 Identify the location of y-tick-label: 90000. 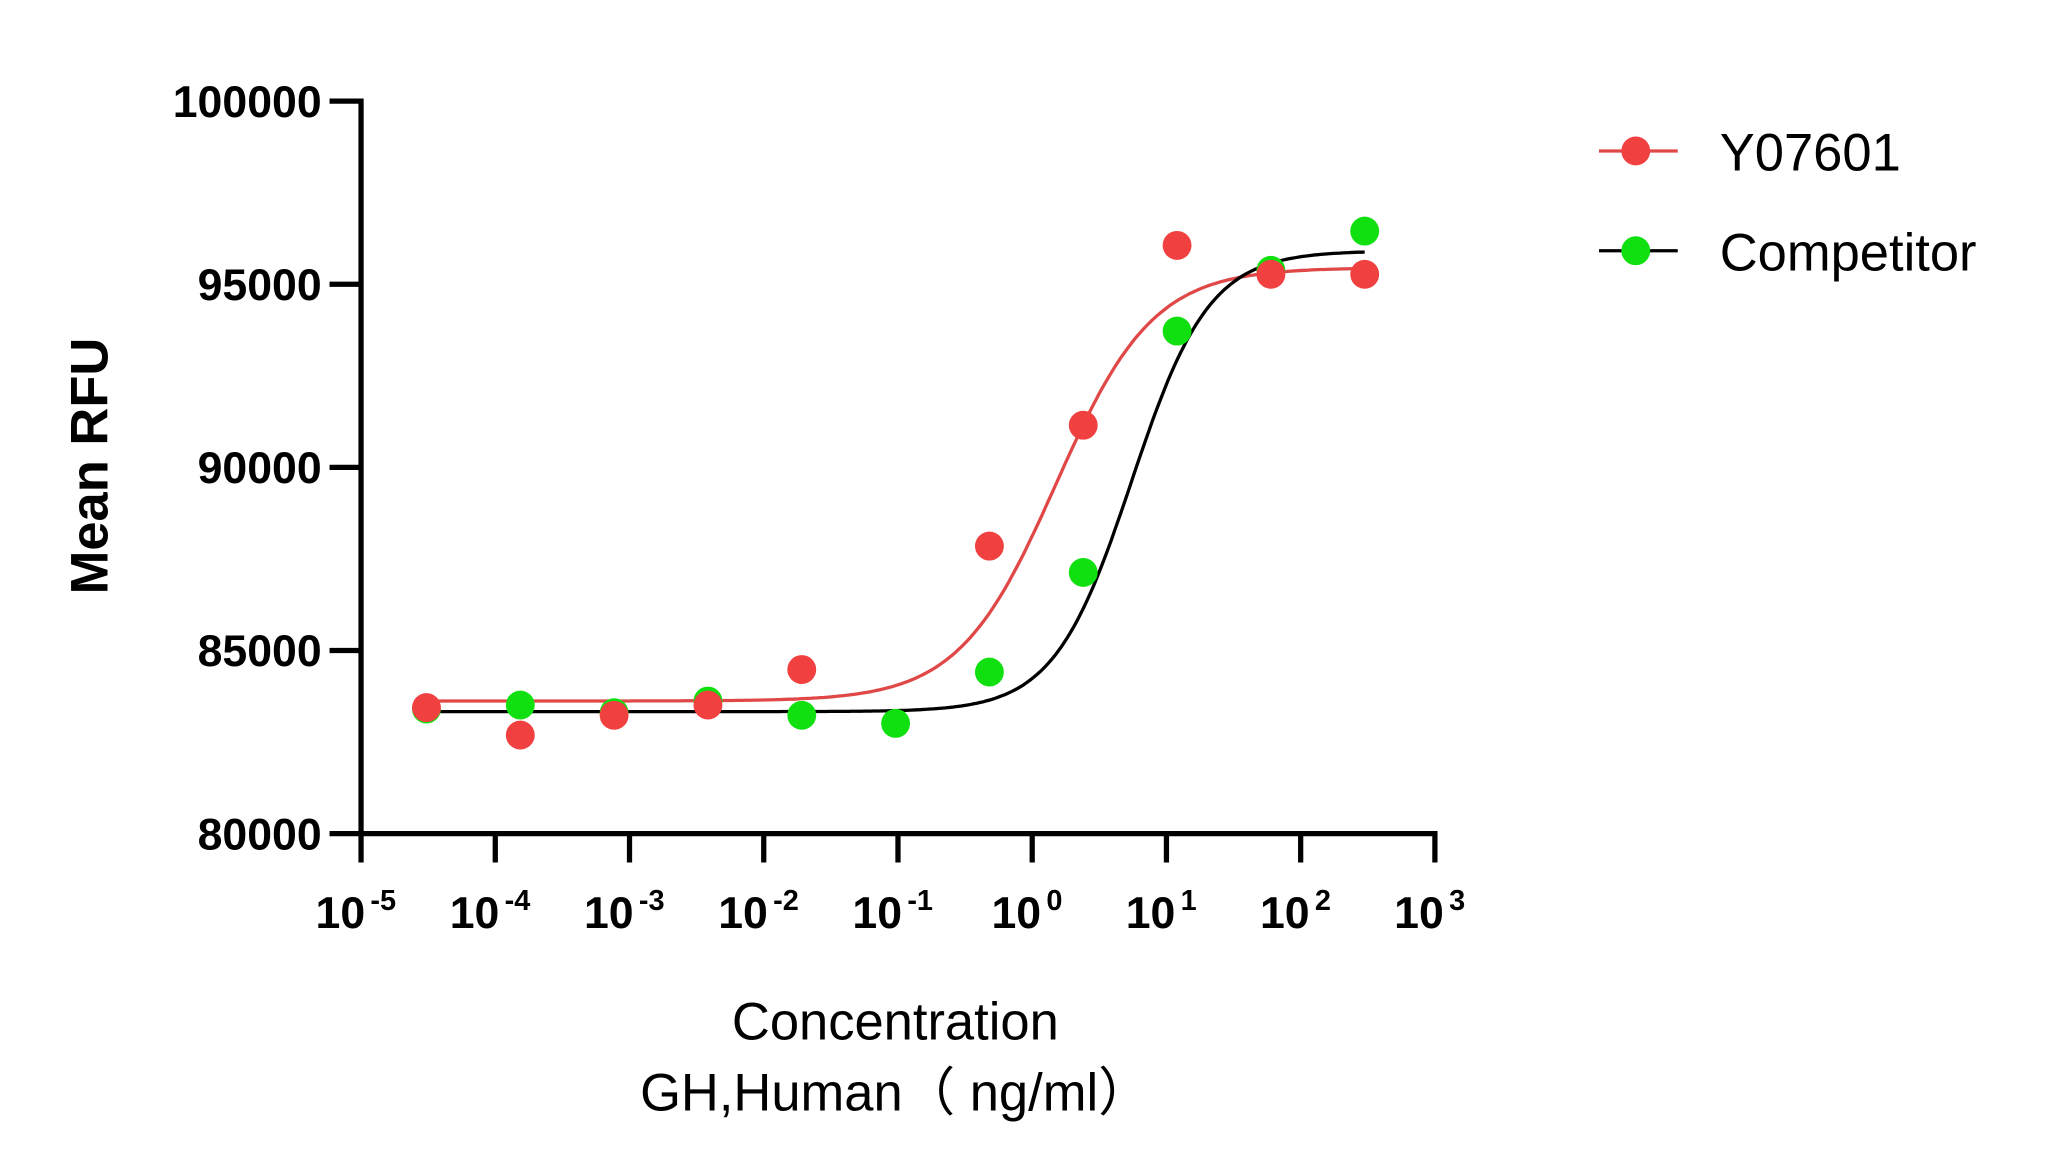
(260, 468).